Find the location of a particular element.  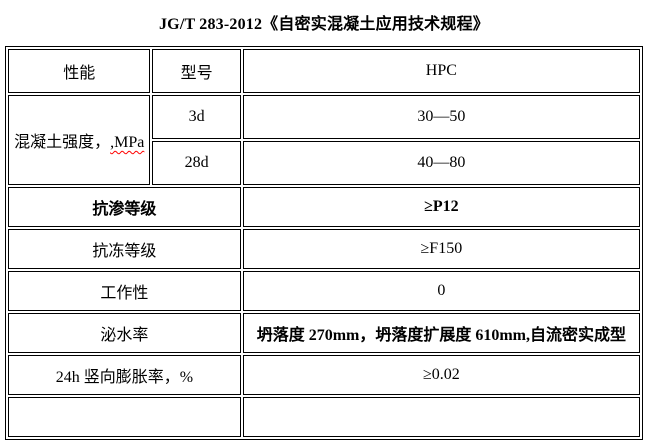

partial-label-cell is located at coordinates (124, 417).